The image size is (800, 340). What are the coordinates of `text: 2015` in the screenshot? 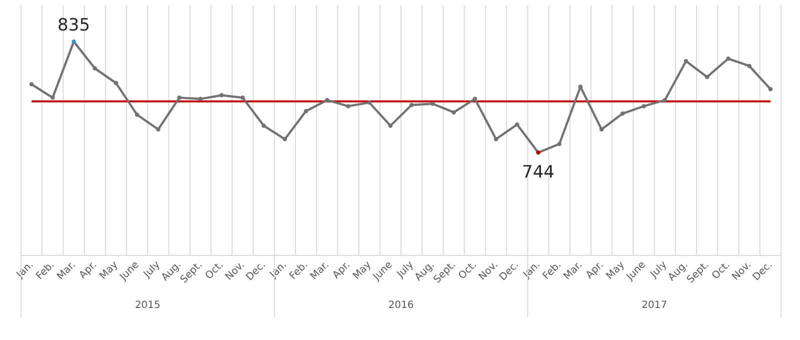 It's located at (147, 305).